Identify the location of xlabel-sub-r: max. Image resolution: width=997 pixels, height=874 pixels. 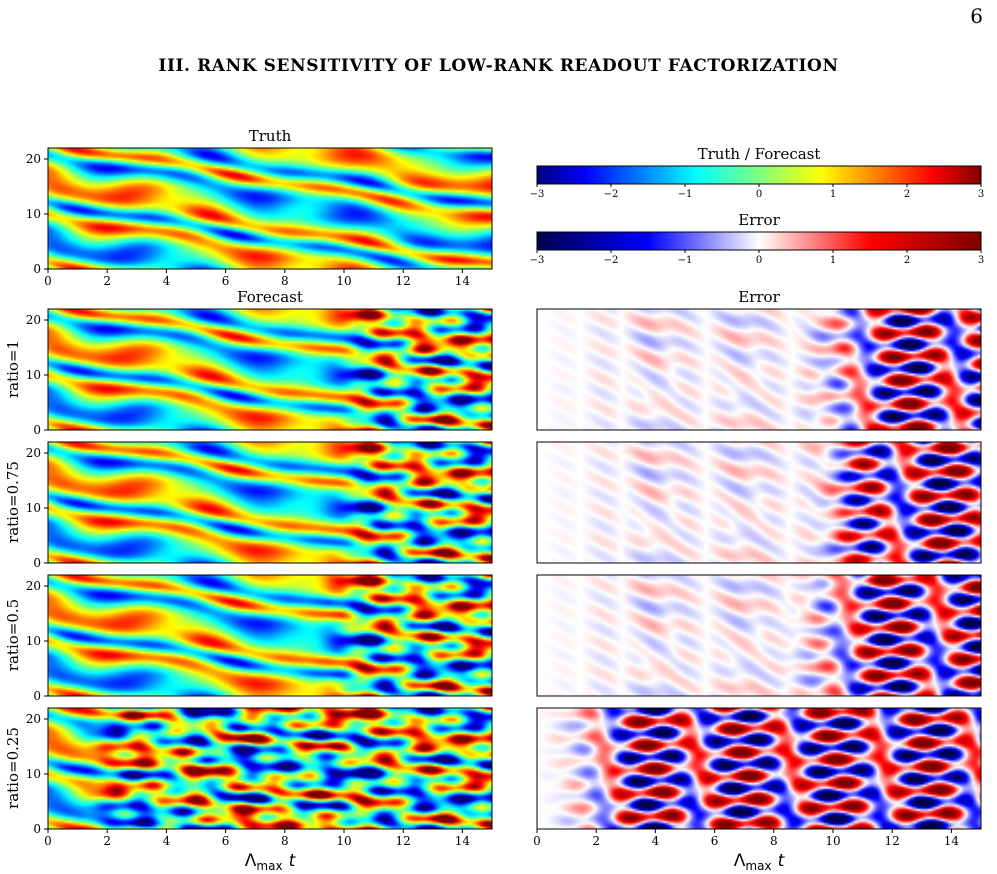
(758, 866).